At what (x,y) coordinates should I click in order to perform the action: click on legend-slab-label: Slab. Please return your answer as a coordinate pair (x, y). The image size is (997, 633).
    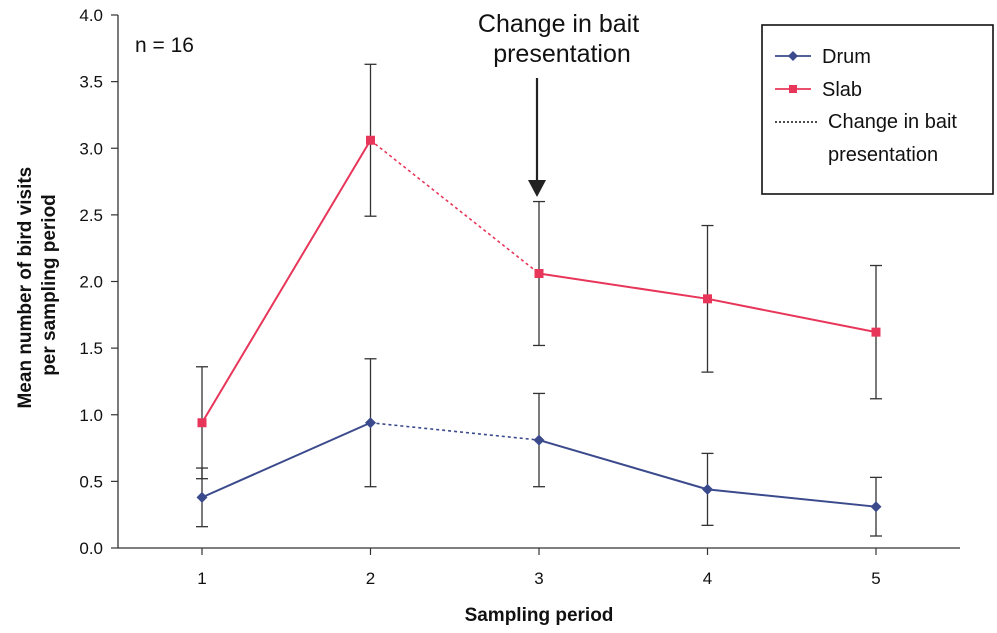
    Looking at the image, I should click on (842, 90).